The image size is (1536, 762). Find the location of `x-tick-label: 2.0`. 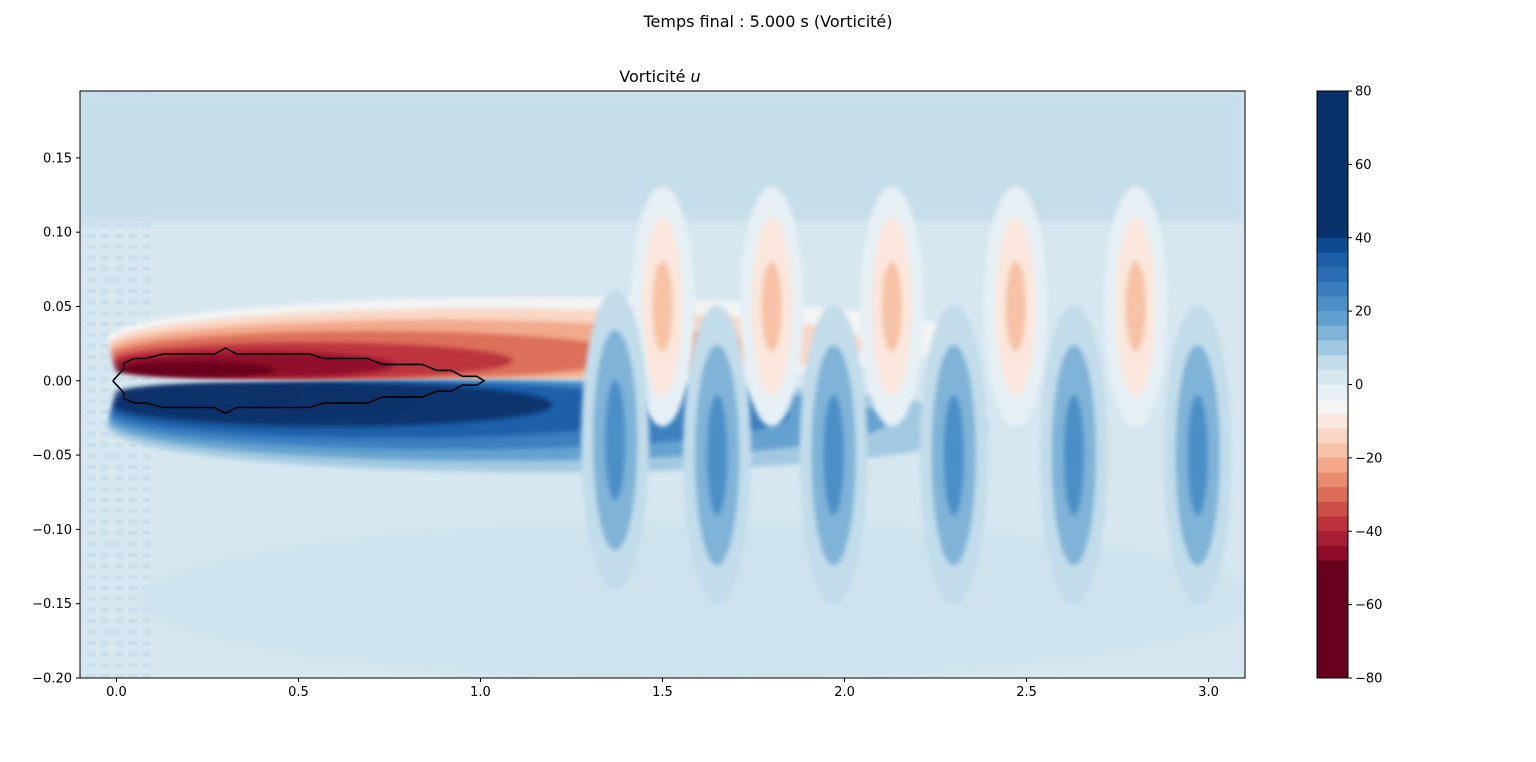

x-tick-label: 2.0 is located at coordinates (844, 692).